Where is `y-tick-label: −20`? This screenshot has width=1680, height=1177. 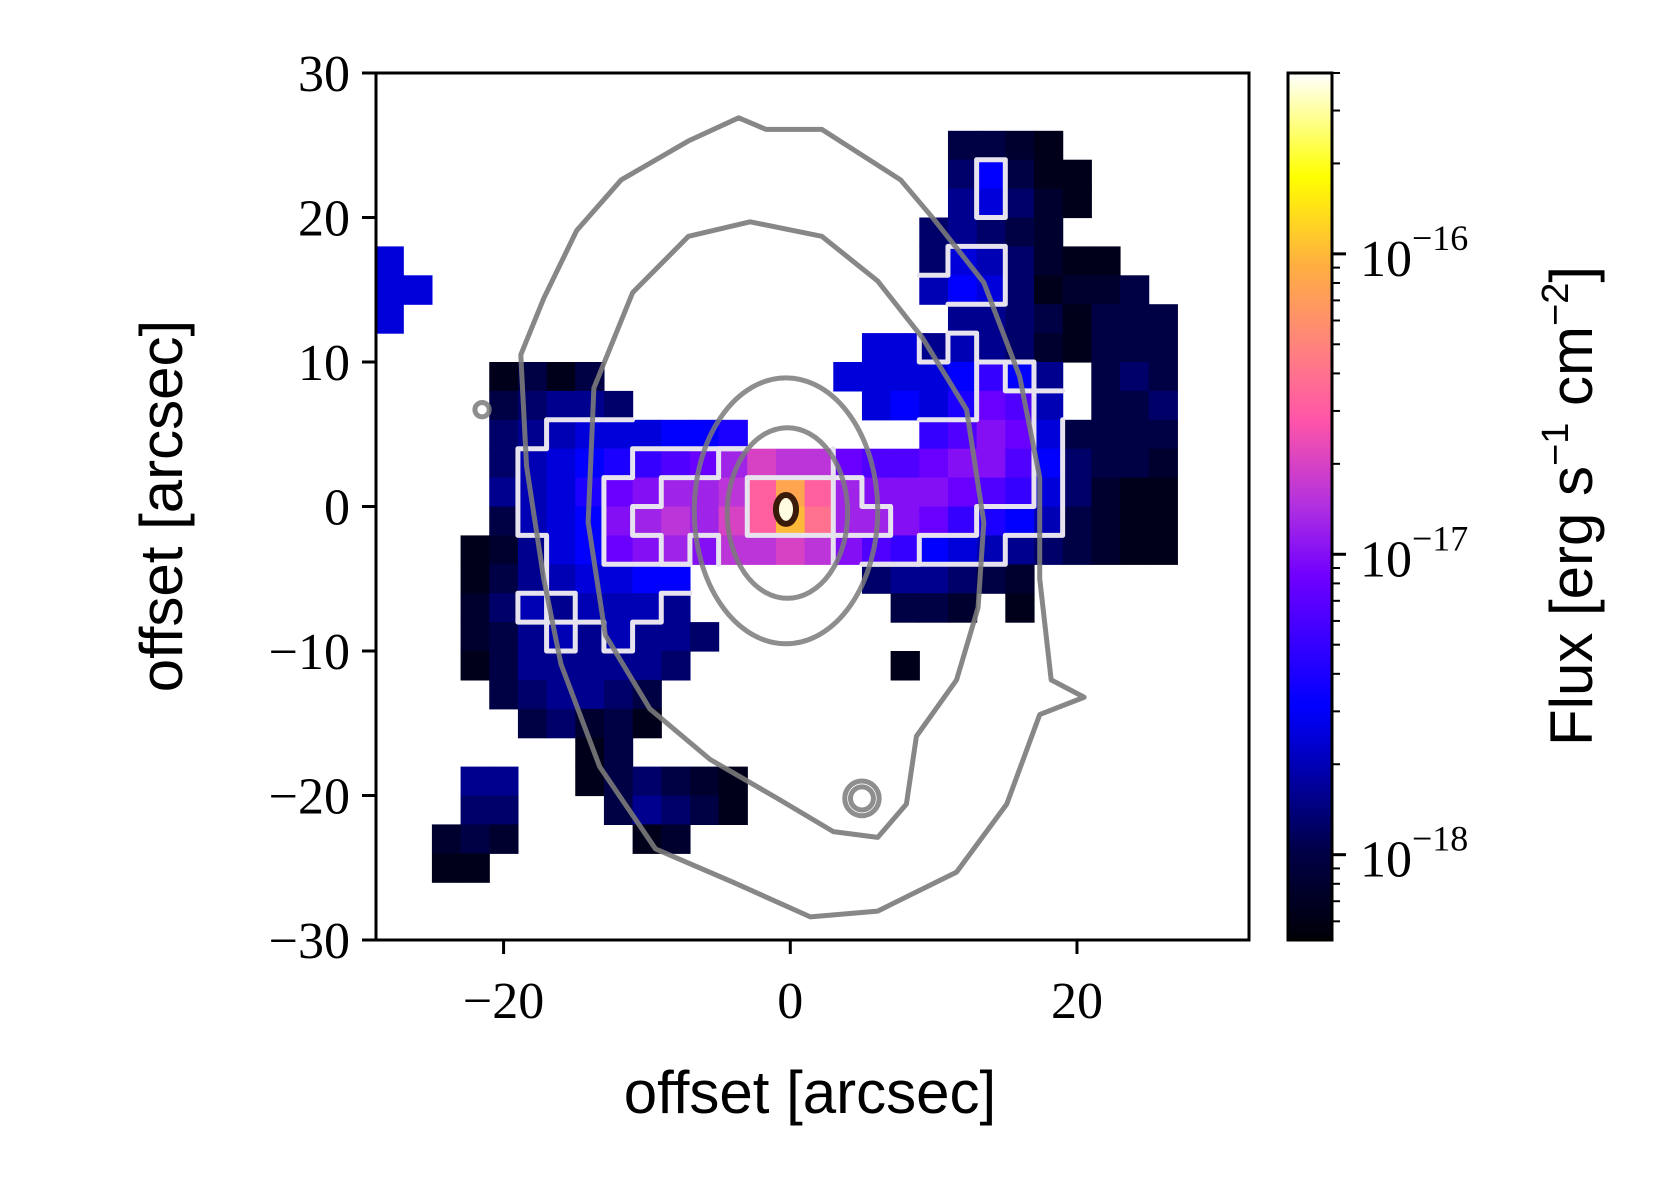
y-tick-label: −20 is located at coordinates (309, 797).